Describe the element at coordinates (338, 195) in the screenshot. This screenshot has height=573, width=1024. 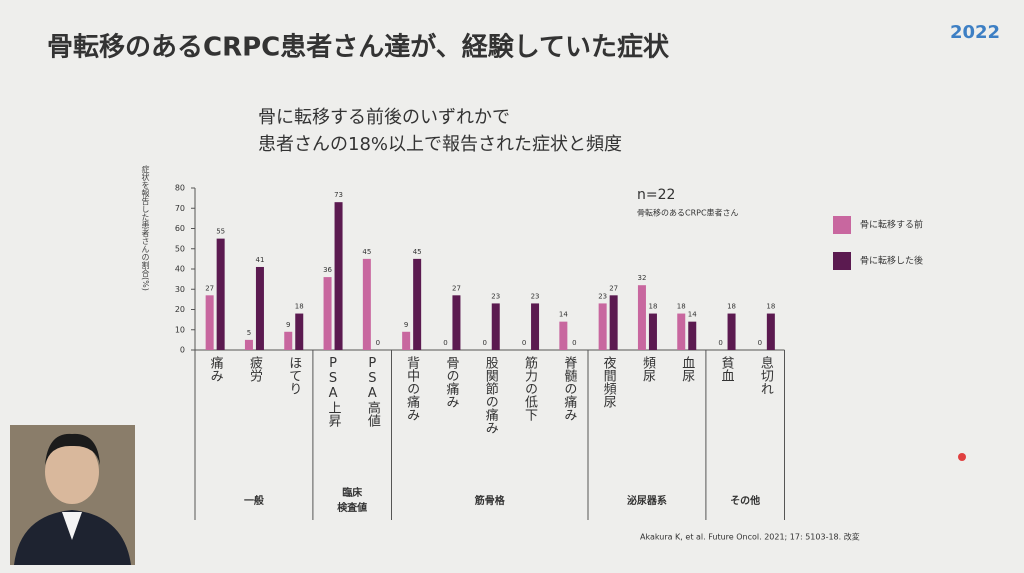
I see `data-label: 73` at that location.